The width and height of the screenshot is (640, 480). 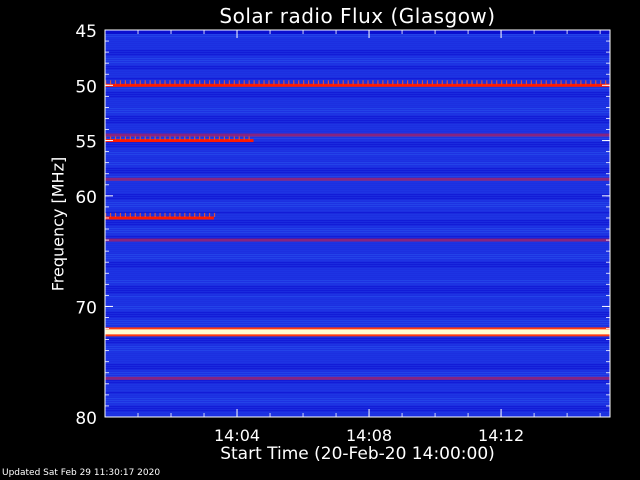 I want to click on y-tick-label: 50, so click(x=86, y=87).